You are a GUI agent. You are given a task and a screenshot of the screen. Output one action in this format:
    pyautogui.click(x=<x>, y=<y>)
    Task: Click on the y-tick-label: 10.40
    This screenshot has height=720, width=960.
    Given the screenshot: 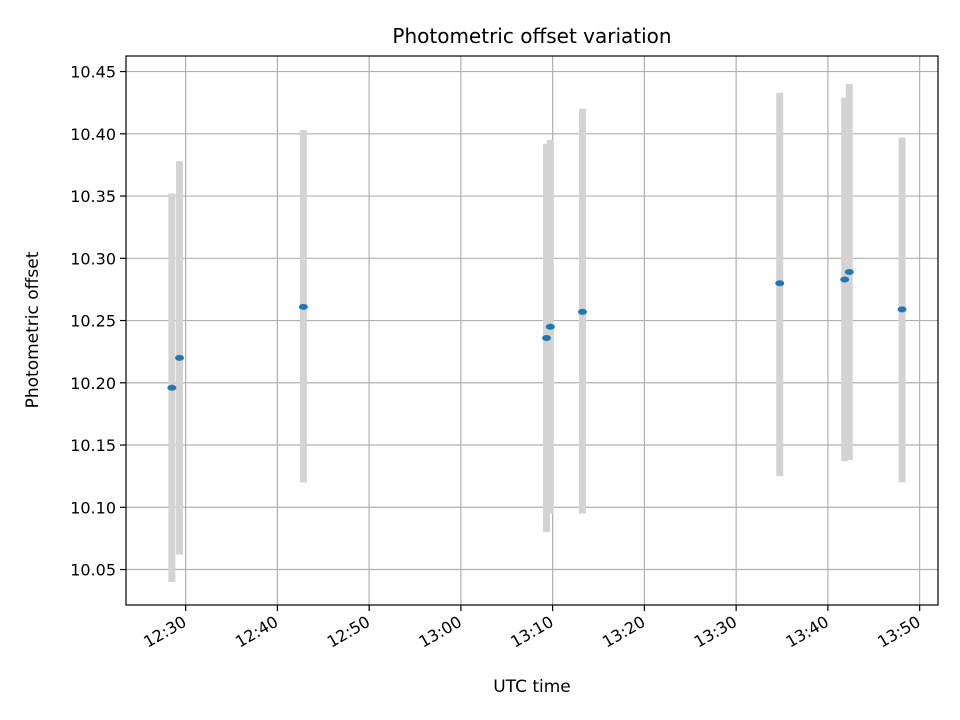 What is the action you would take?
    pyautogui.click(x=93, y=134)
    